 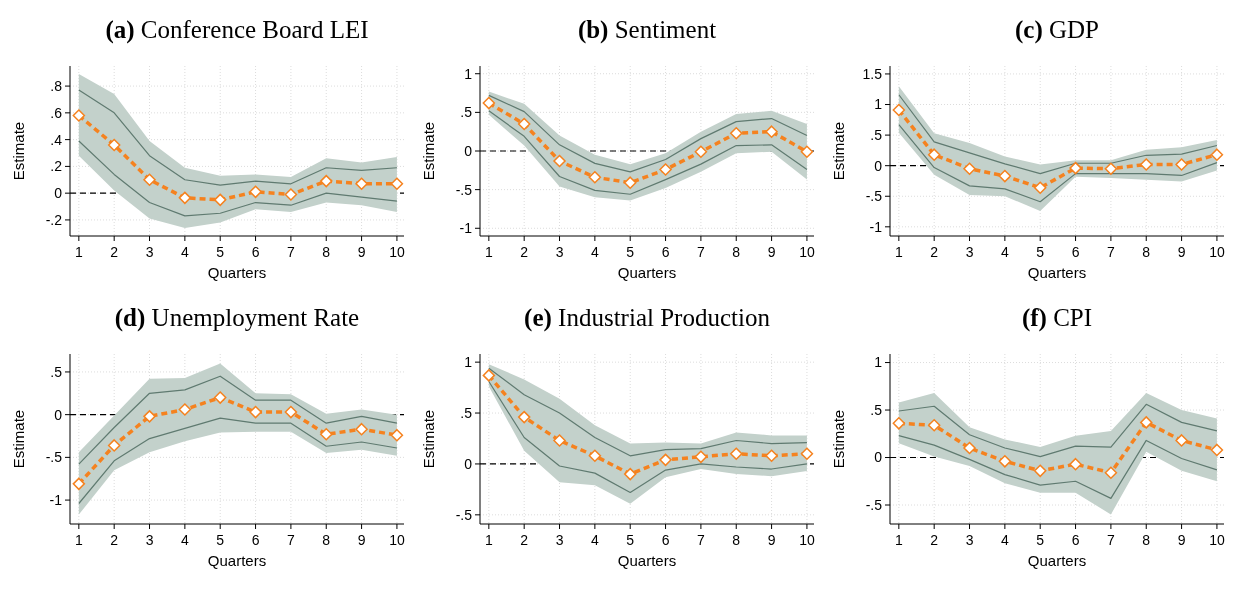 I want to click on y-tick-label: .4, so click(x=56, y=139).